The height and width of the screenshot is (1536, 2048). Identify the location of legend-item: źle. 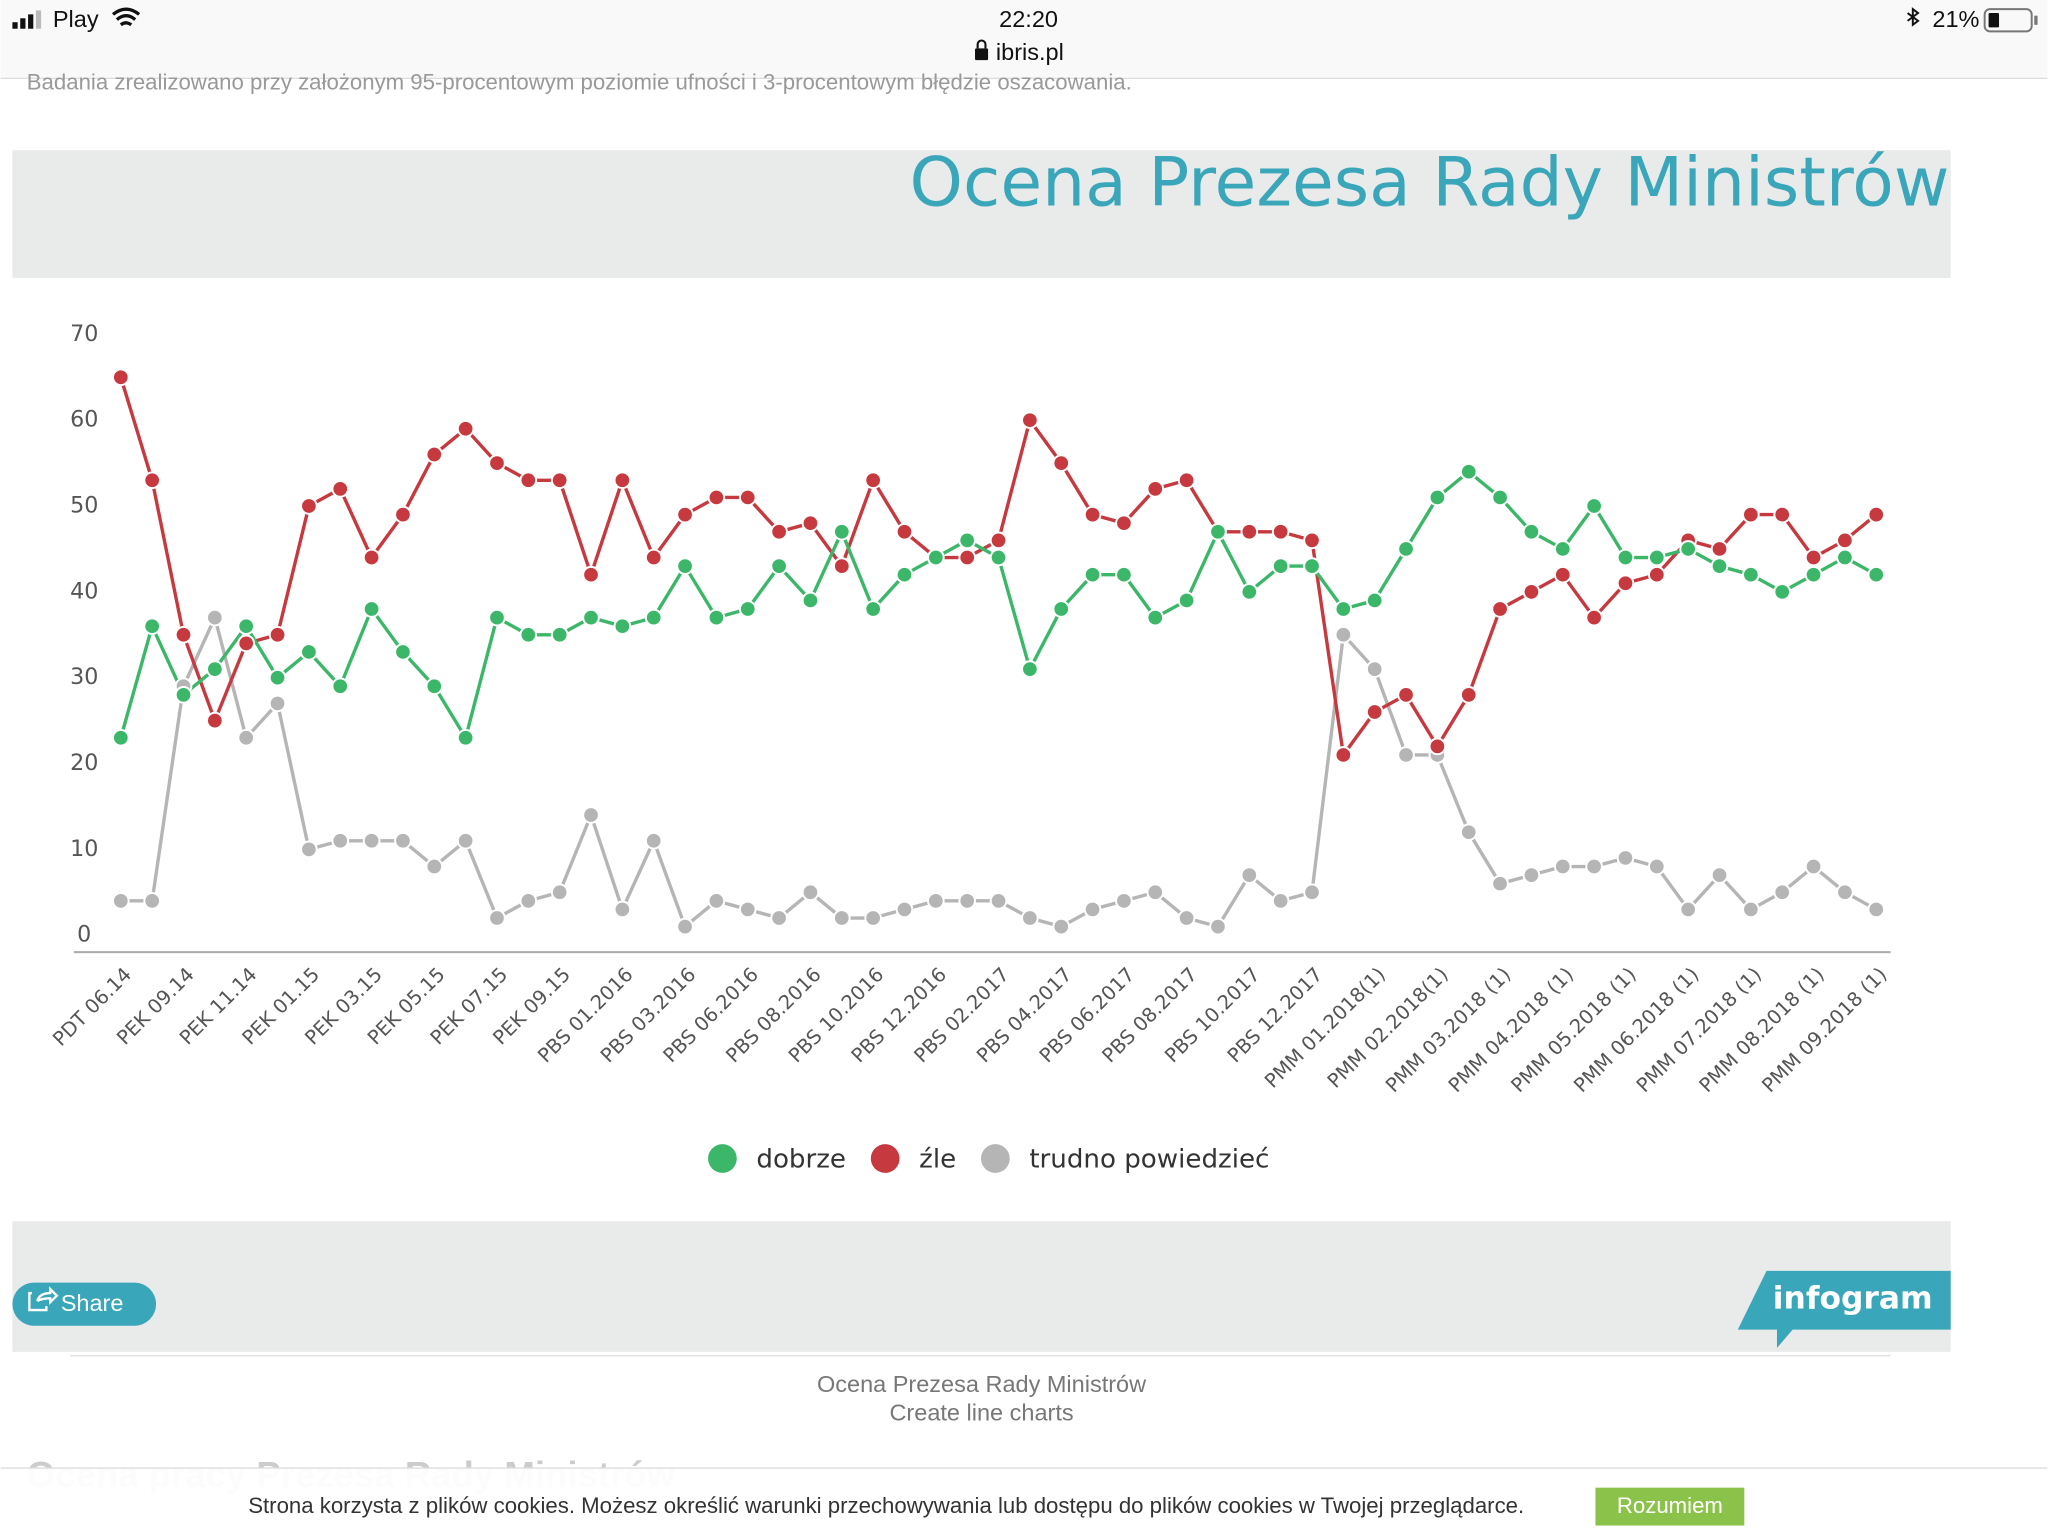
(913, 1159).